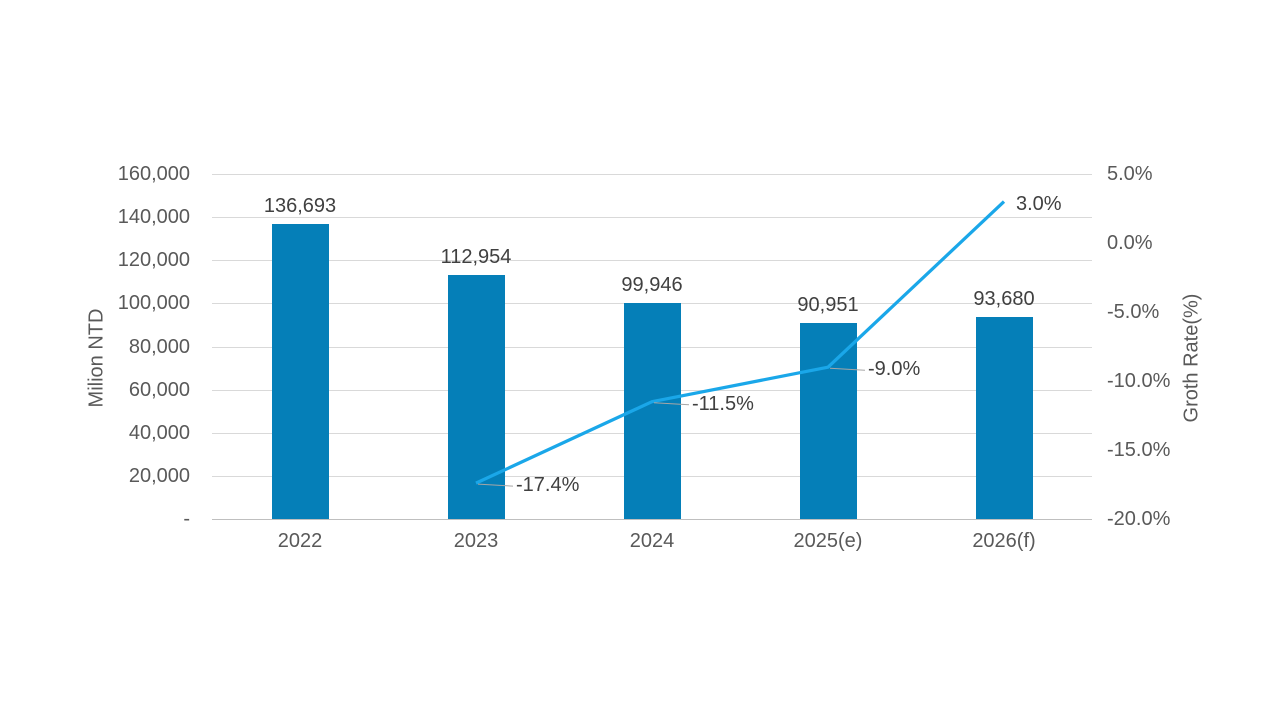 The image size is (1280, 720). What do you see at coordinates (652, 411) in the screenshot?
I see `bar-2024` at bounding box center [652, 411].